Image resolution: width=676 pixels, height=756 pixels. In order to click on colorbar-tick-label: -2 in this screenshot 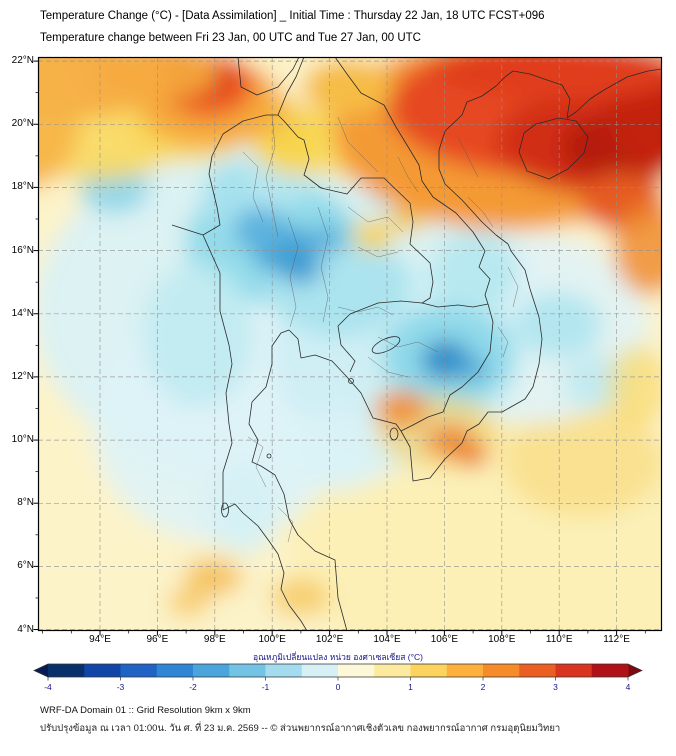, I will do `click(193, 687)`.